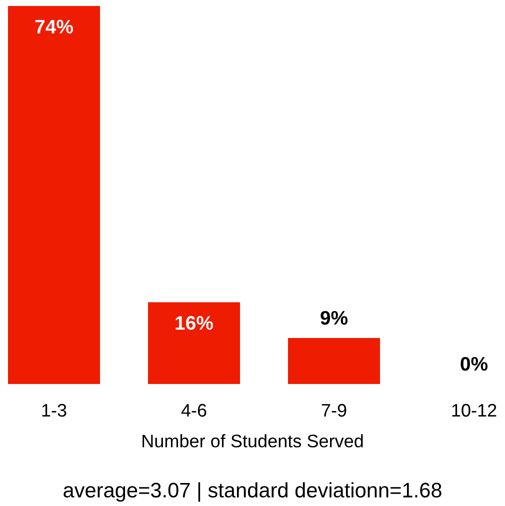 This screenshot has height=506, width=505. Describe the element at coordinates (252, 441) in the screenshot. I see `x-axis-title: Number of Students Served` at that location.